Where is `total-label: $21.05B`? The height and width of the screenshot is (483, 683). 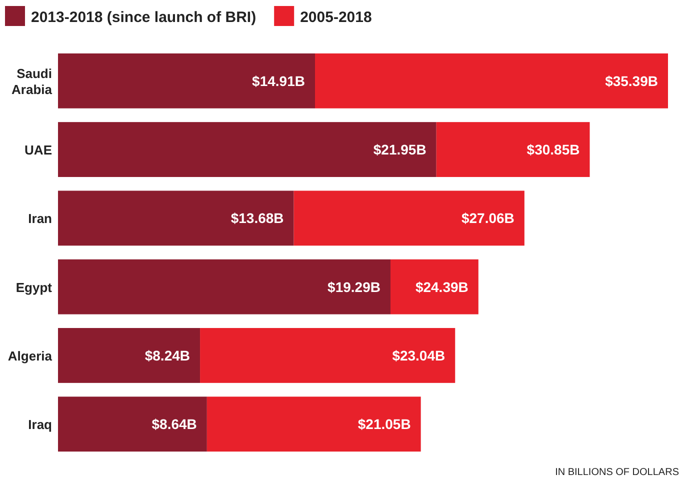 total-label: $21.05B is located at coordinates (384, 424).